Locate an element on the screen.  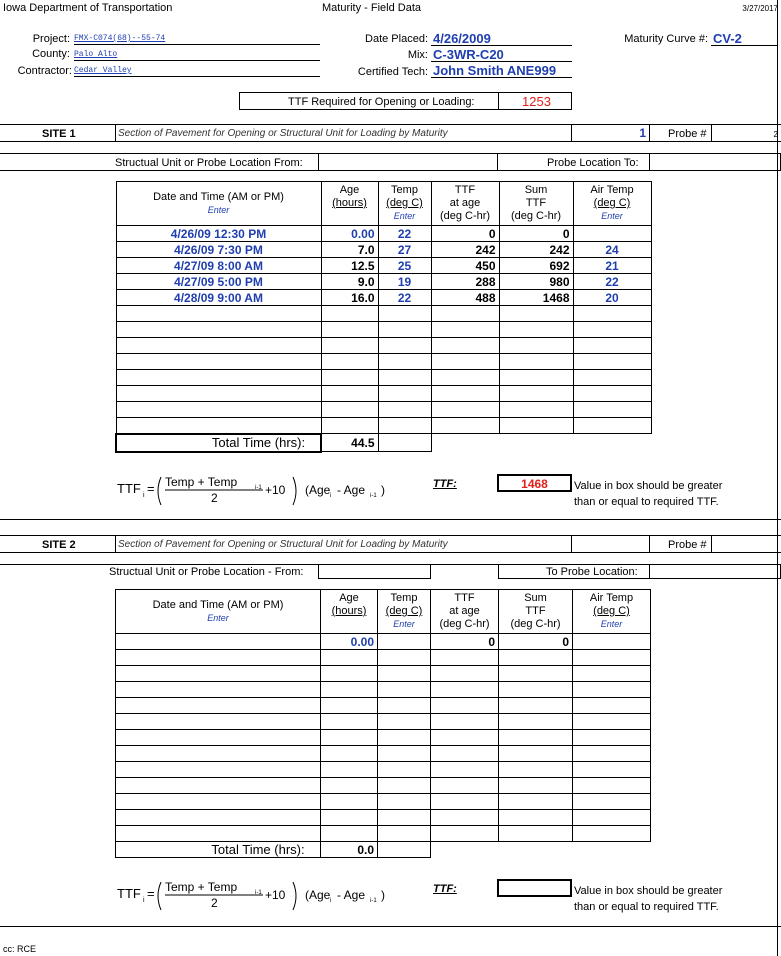
county-field: Palo Alto is located at coordinates (197, 53).